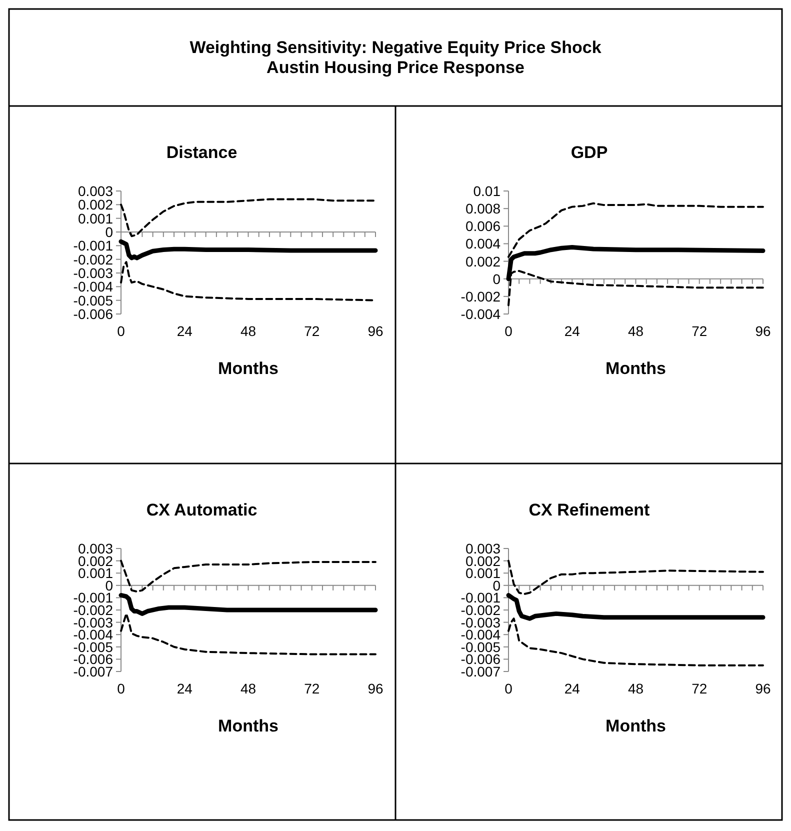  Describe the element at coordinates (93, 300) in the screenshot. I see `y-tick-label: -0.005` at that location.